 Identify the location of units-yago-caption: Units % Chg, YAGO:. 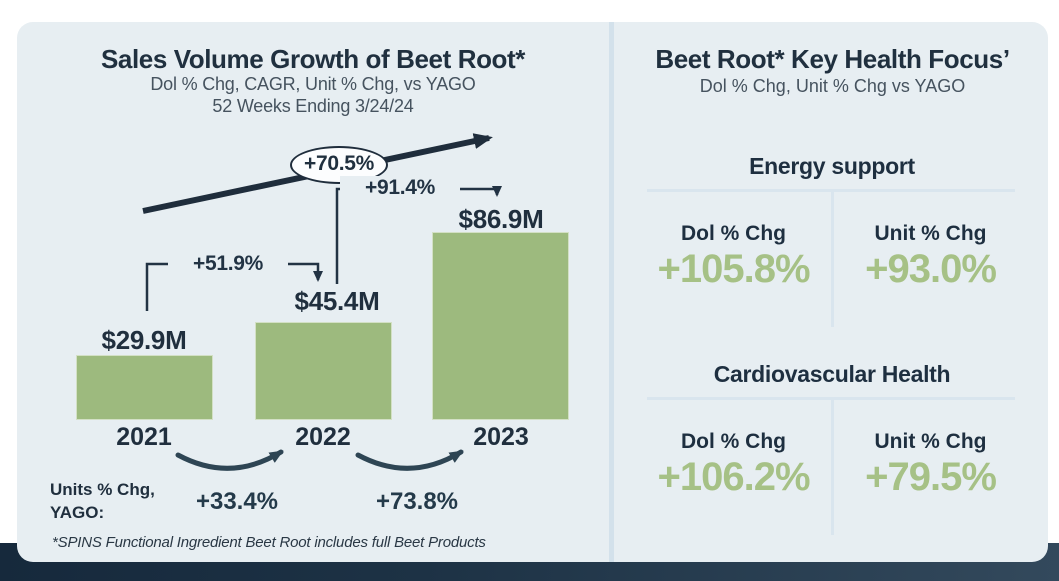
(102, 502).